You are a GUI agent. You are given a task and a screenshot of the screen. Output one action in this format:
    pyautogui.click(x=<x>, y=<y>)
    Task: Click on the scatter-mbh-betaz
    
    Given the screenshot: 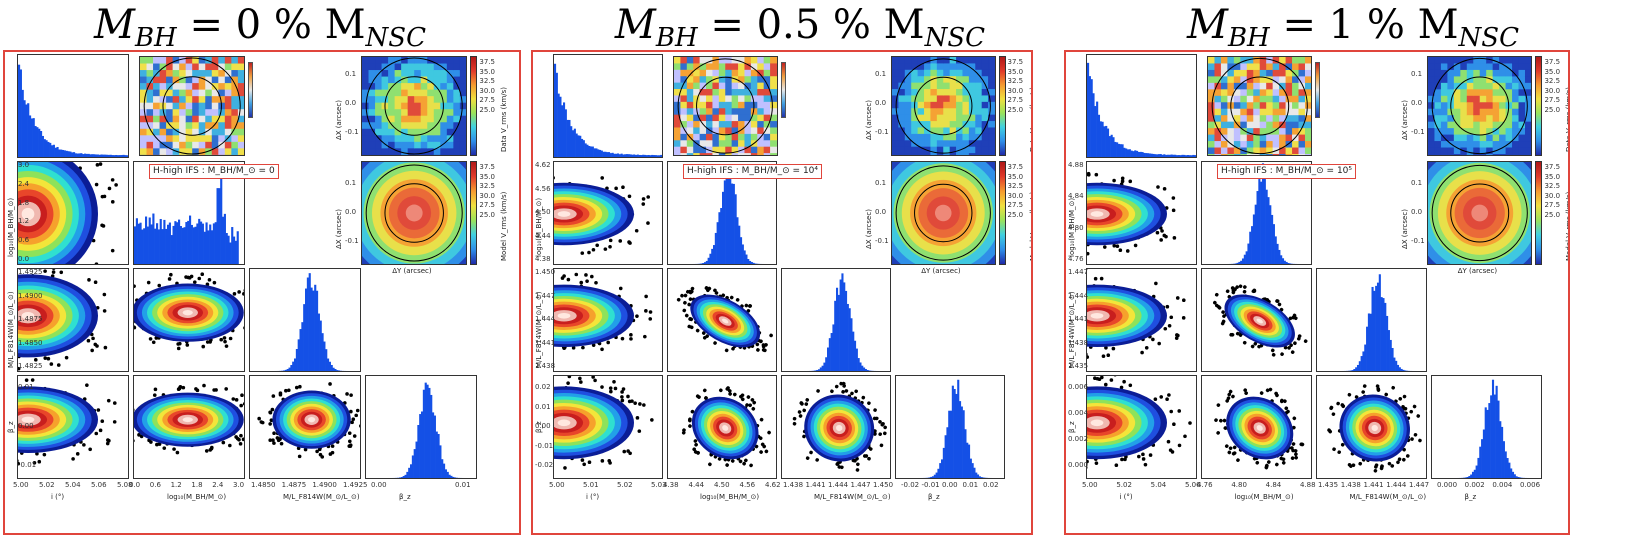 What is the action you would take?
    pyautogui.click(x=1256, y=427)
    